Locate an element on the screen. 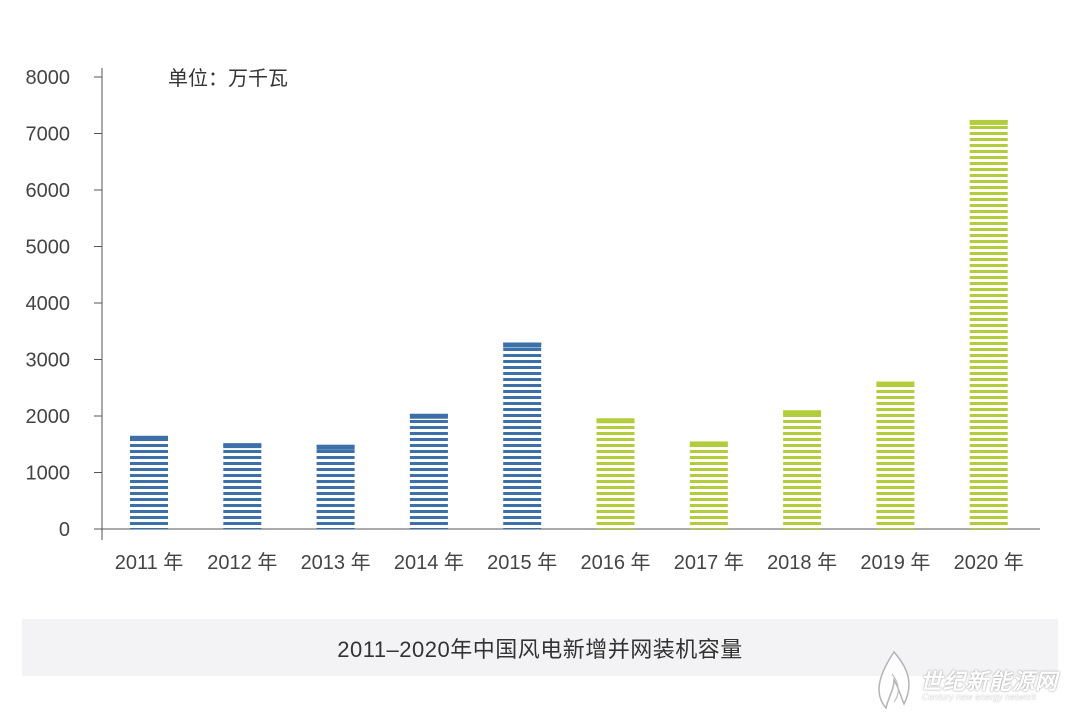 Image resolution: width=1080 pixels, height=726 pixels. x-tick-label: 2017 年 is located at coordinates (709, 562).